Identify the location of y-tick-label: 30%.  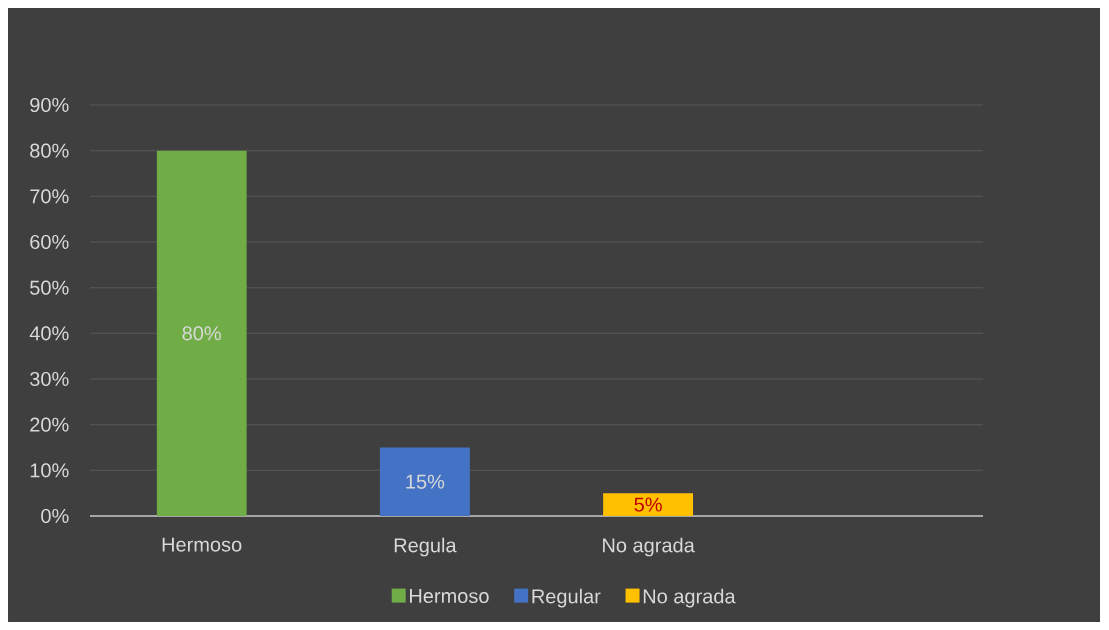
(49, 379).